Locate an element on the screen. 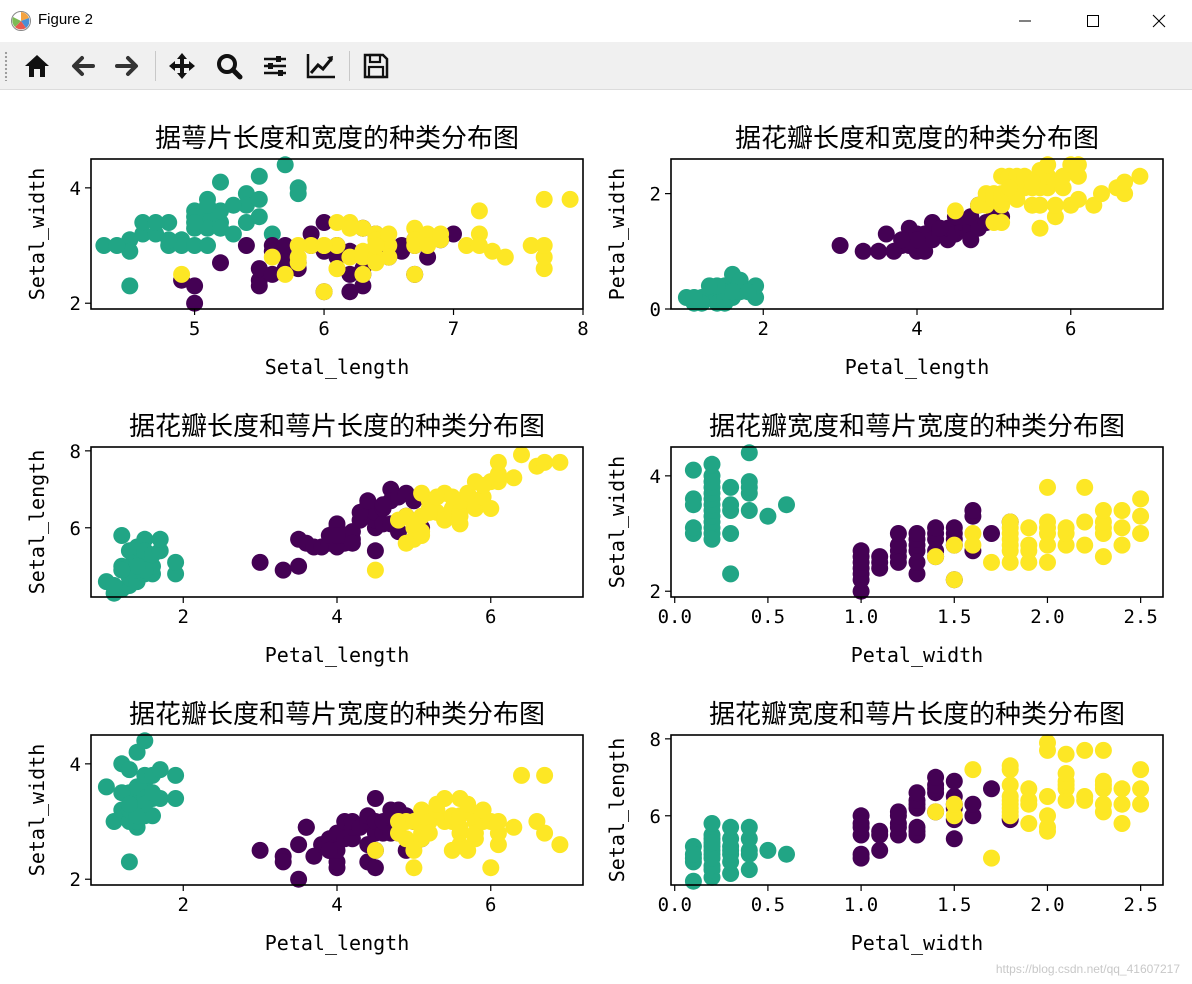 This screenshot has width=1192, height=984. subplot-title: 据花瓣长度和萼片长度的种类分布图 is located at coordinates (337, 427).